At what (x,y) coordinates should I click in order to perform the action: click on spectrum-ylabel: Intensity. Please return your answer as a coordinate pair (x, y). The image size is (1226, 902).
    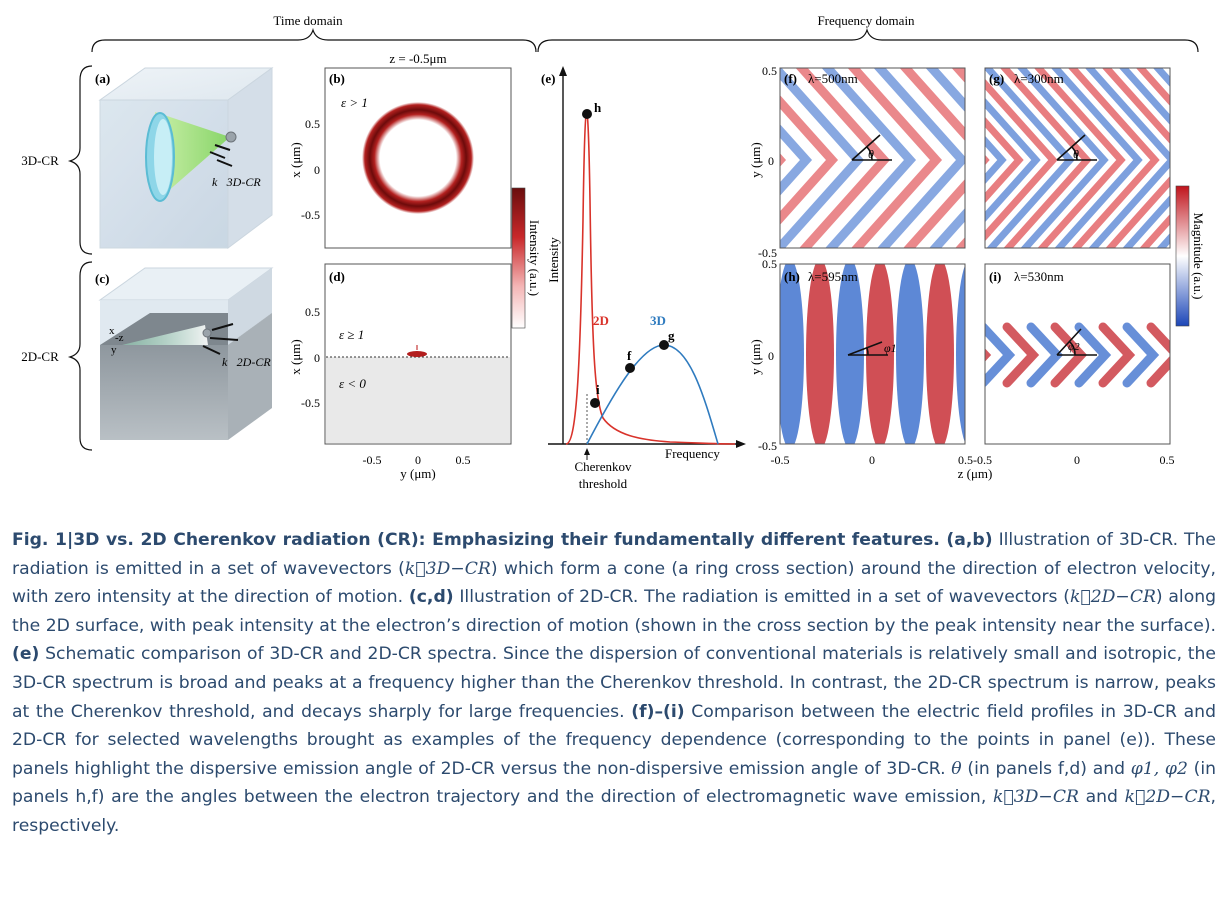
    Looking at the image, I should click on (553, 260).